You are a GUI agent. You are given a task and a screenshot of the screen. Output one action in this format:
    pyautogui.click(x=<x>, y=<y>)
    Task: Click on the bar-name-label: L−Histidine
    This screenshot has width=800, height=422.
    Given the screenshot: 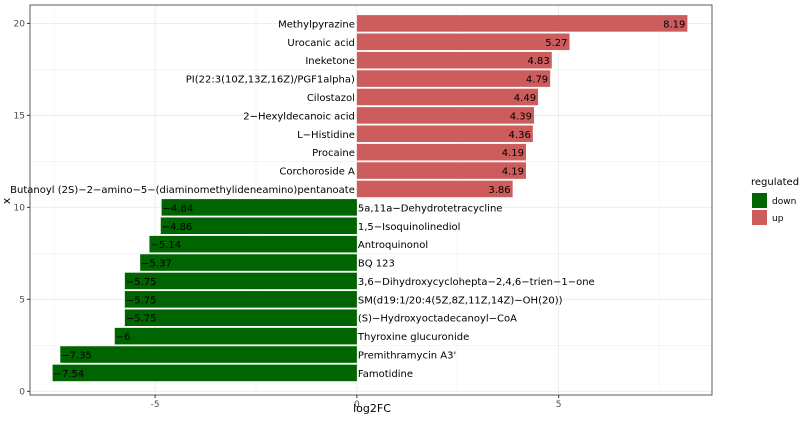 What is the action you would take?
    pyautogui.click(x=326, y=135)
    